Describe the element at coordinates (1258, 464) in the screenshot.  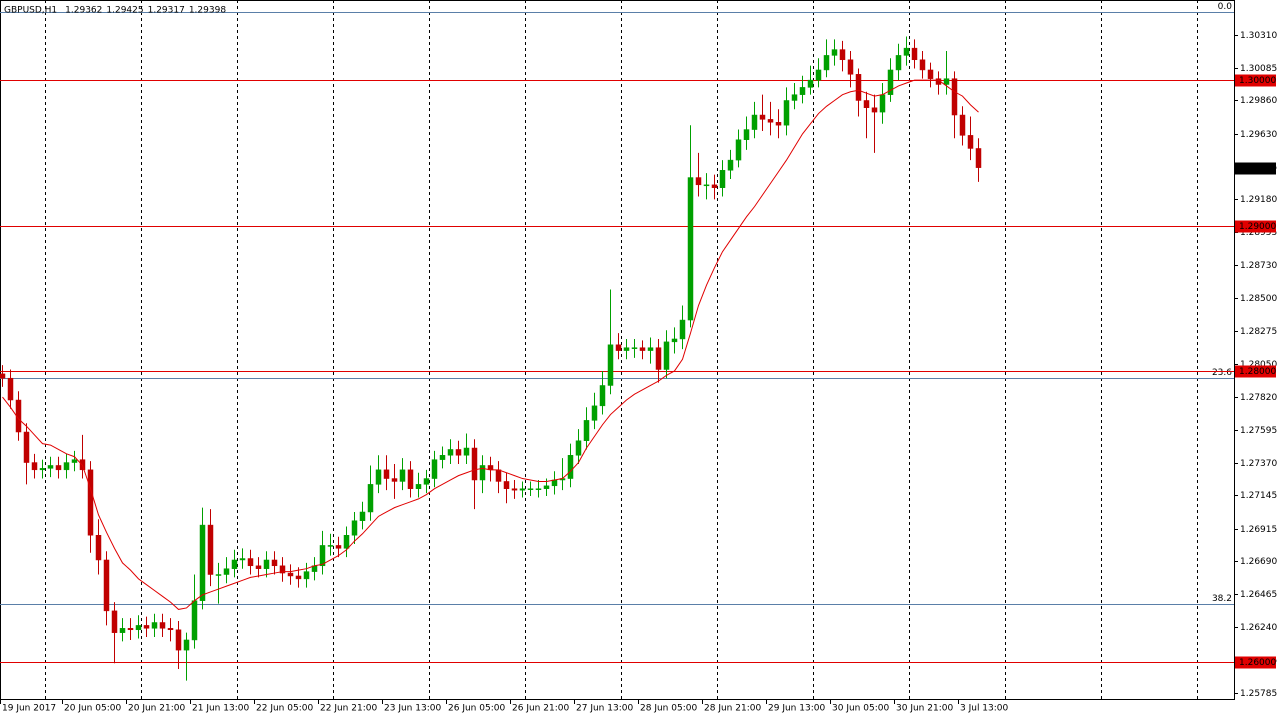
I see `y-tick-label: 1.27370` at that location.